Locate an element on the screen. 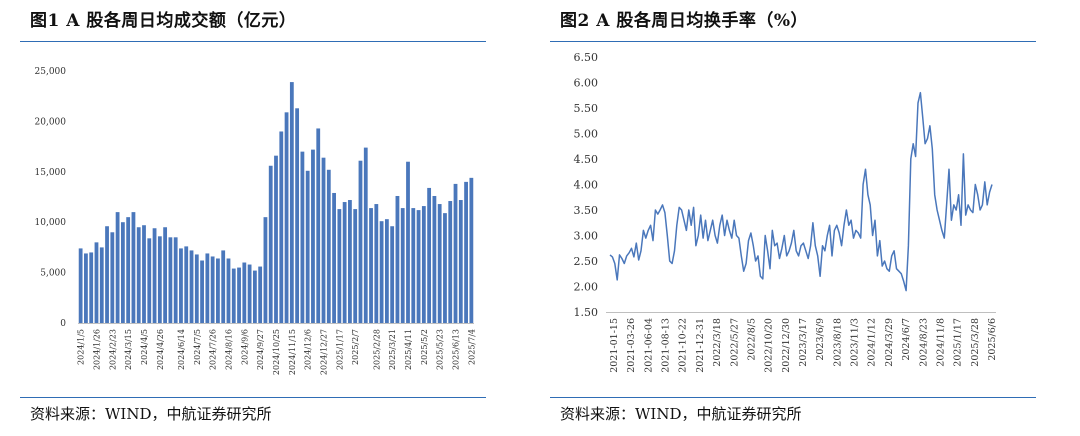  figure-1-source: 资料来源：WIND，中航证券研究所 is located at coordinates (151, 414).